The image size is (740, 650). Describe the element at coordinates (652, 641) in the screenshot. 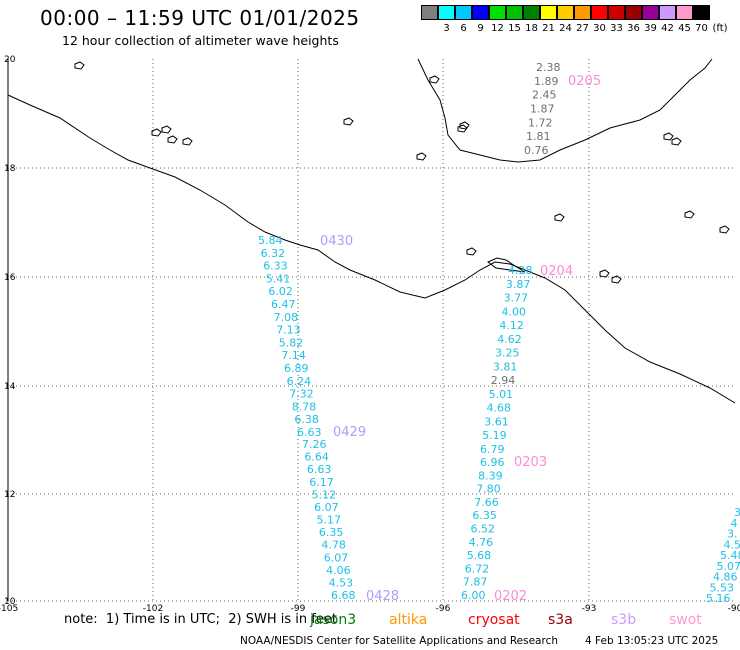

I see `generated-timestamp: 4 Feb 13:05:23 UTC 2025` at that location.